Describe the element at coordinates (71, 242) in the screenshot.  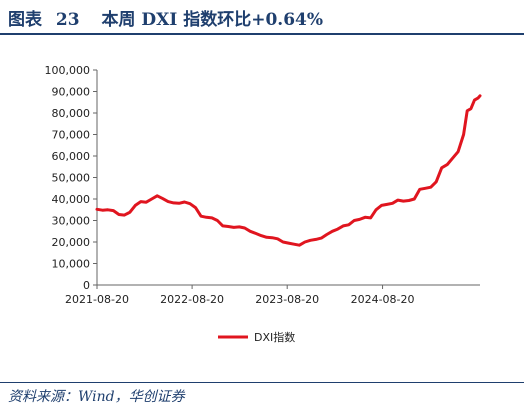
I see `y-tick-label: 20,000` at that location.